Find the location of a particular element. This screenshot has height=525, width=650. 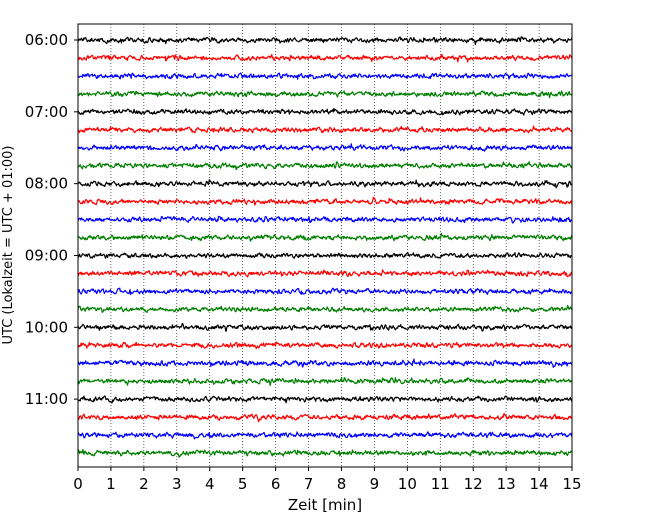

x-tick-label: 2 is located at coordinates (144, 484).